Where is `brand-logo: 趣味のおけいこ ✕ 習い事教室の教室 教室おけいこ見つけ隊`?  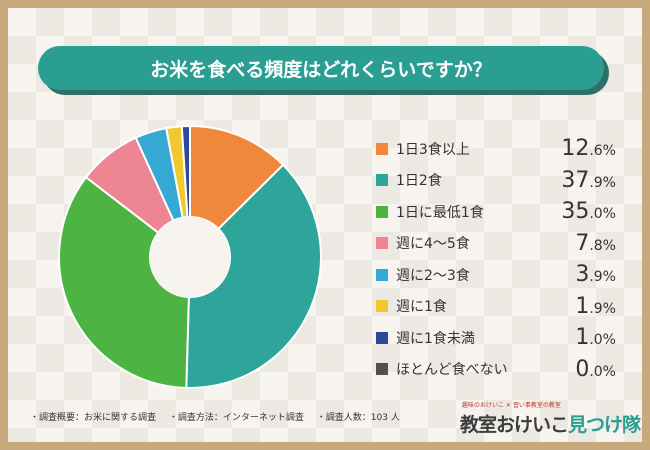 brand-logo: 趣味のおけいこ ✕ 習い事教室の教室 教室おけいこ見つけ隊 is located at coordinates (550, 420).